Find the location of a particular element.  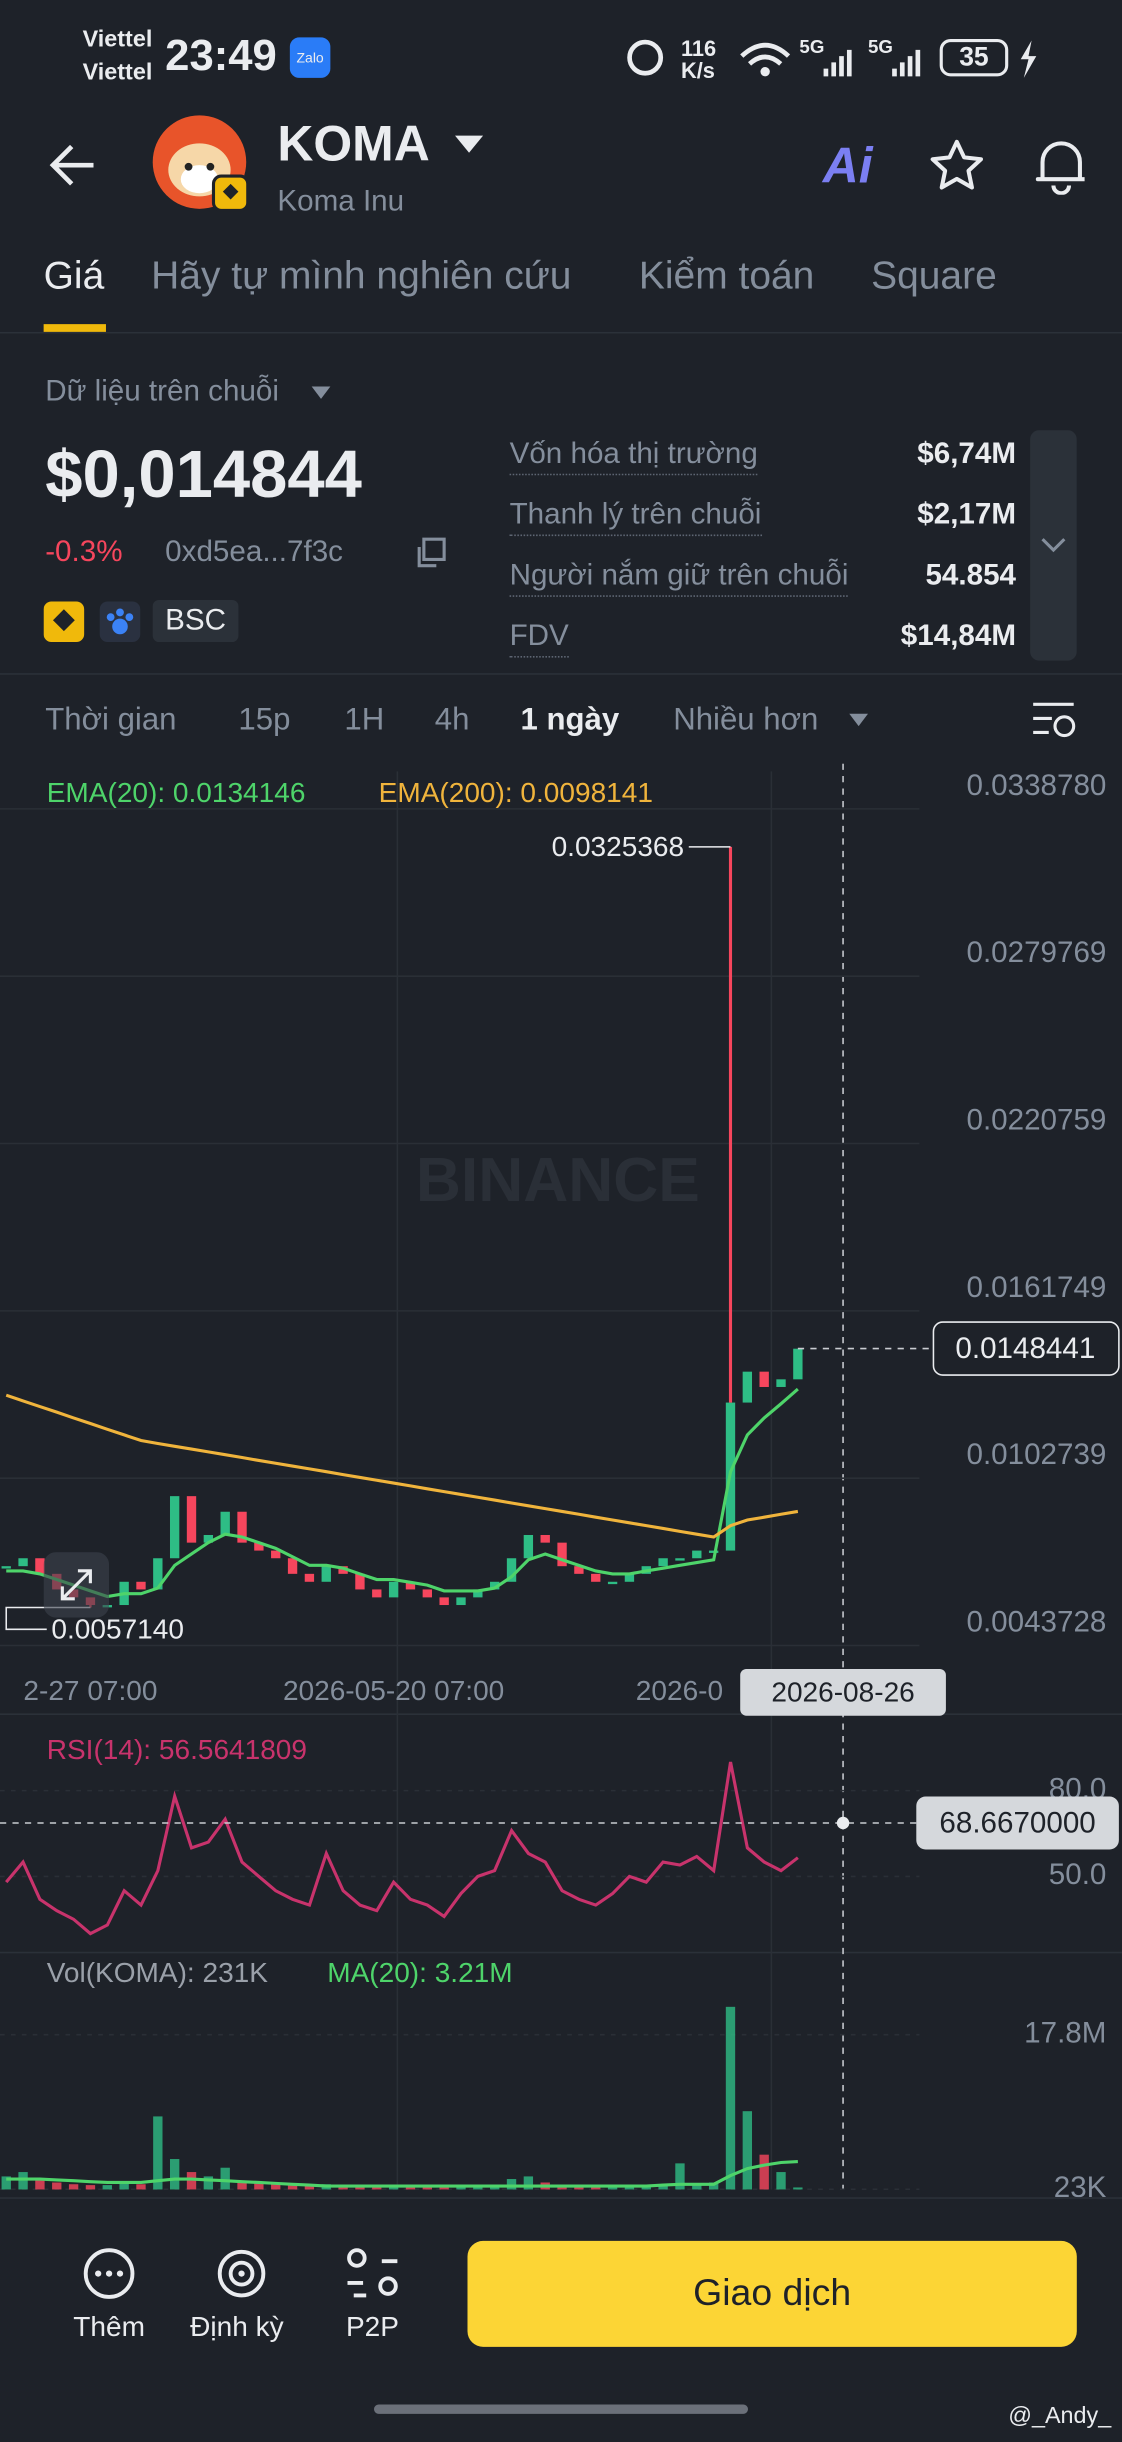

bottom-item: Thêm is located at coordinates (109, 2327).